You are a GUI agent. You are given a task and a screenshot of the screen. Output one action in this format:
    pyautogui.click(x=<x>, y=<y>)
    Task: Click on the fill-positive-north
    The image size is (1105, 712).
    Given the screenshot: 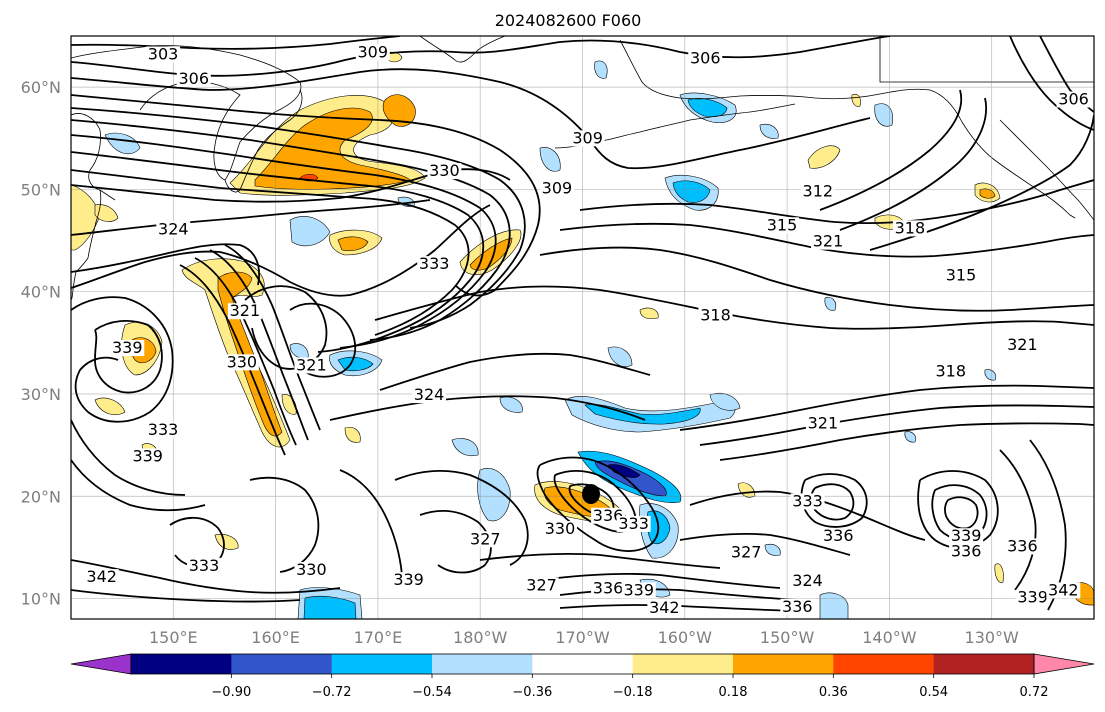 What is the action you would take?
    pyautogui.click(x=399, y=110)
    